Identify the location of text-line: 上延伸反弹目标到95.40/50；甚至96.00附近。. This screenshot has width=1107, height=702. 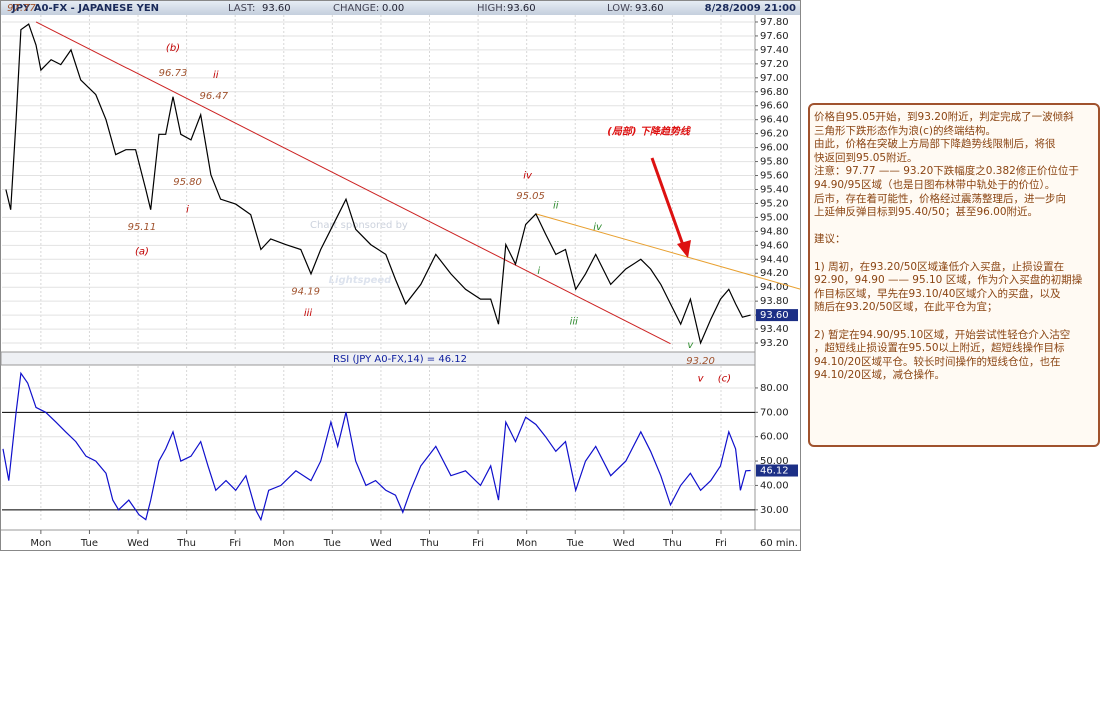
(926, 212).